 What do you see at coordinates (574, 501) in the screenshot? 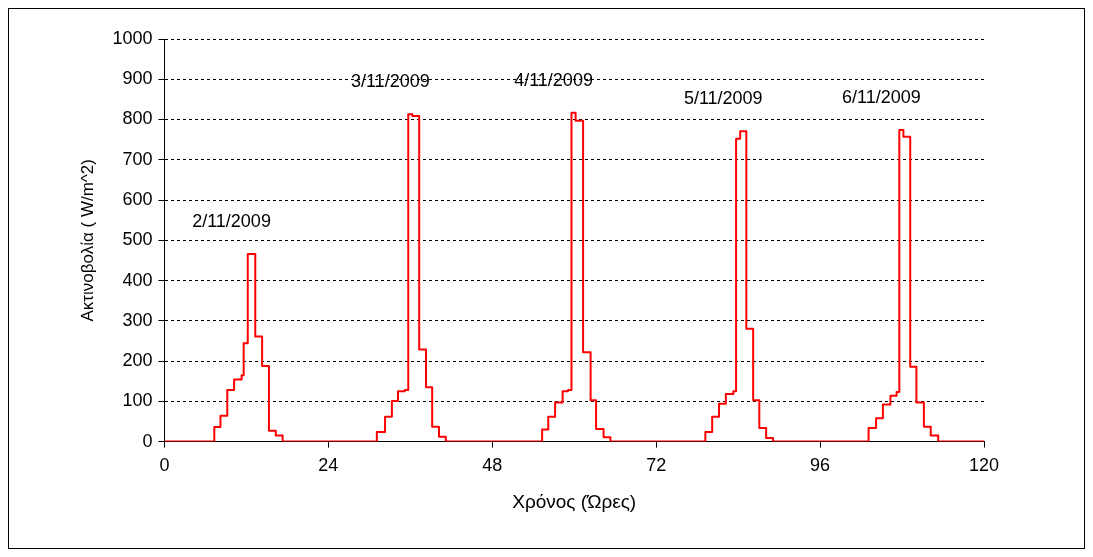
I see `x-axis-title: Χρόνος (Ώρες)` at bounding box center [574, 501].